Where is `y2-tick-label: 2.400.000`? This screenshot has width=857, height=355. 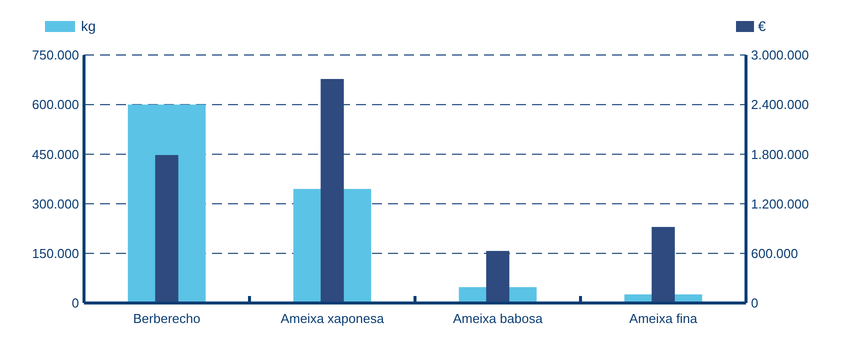
y2-tick-label: 2.400.000 is located at coordinates (780, 104).